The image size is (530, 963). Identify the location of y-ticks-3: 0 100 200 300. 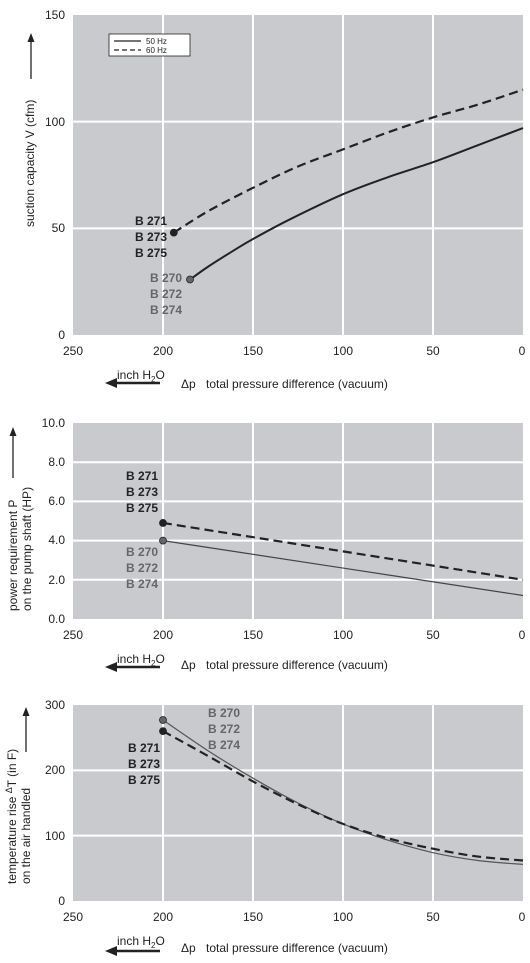
(55, 803).